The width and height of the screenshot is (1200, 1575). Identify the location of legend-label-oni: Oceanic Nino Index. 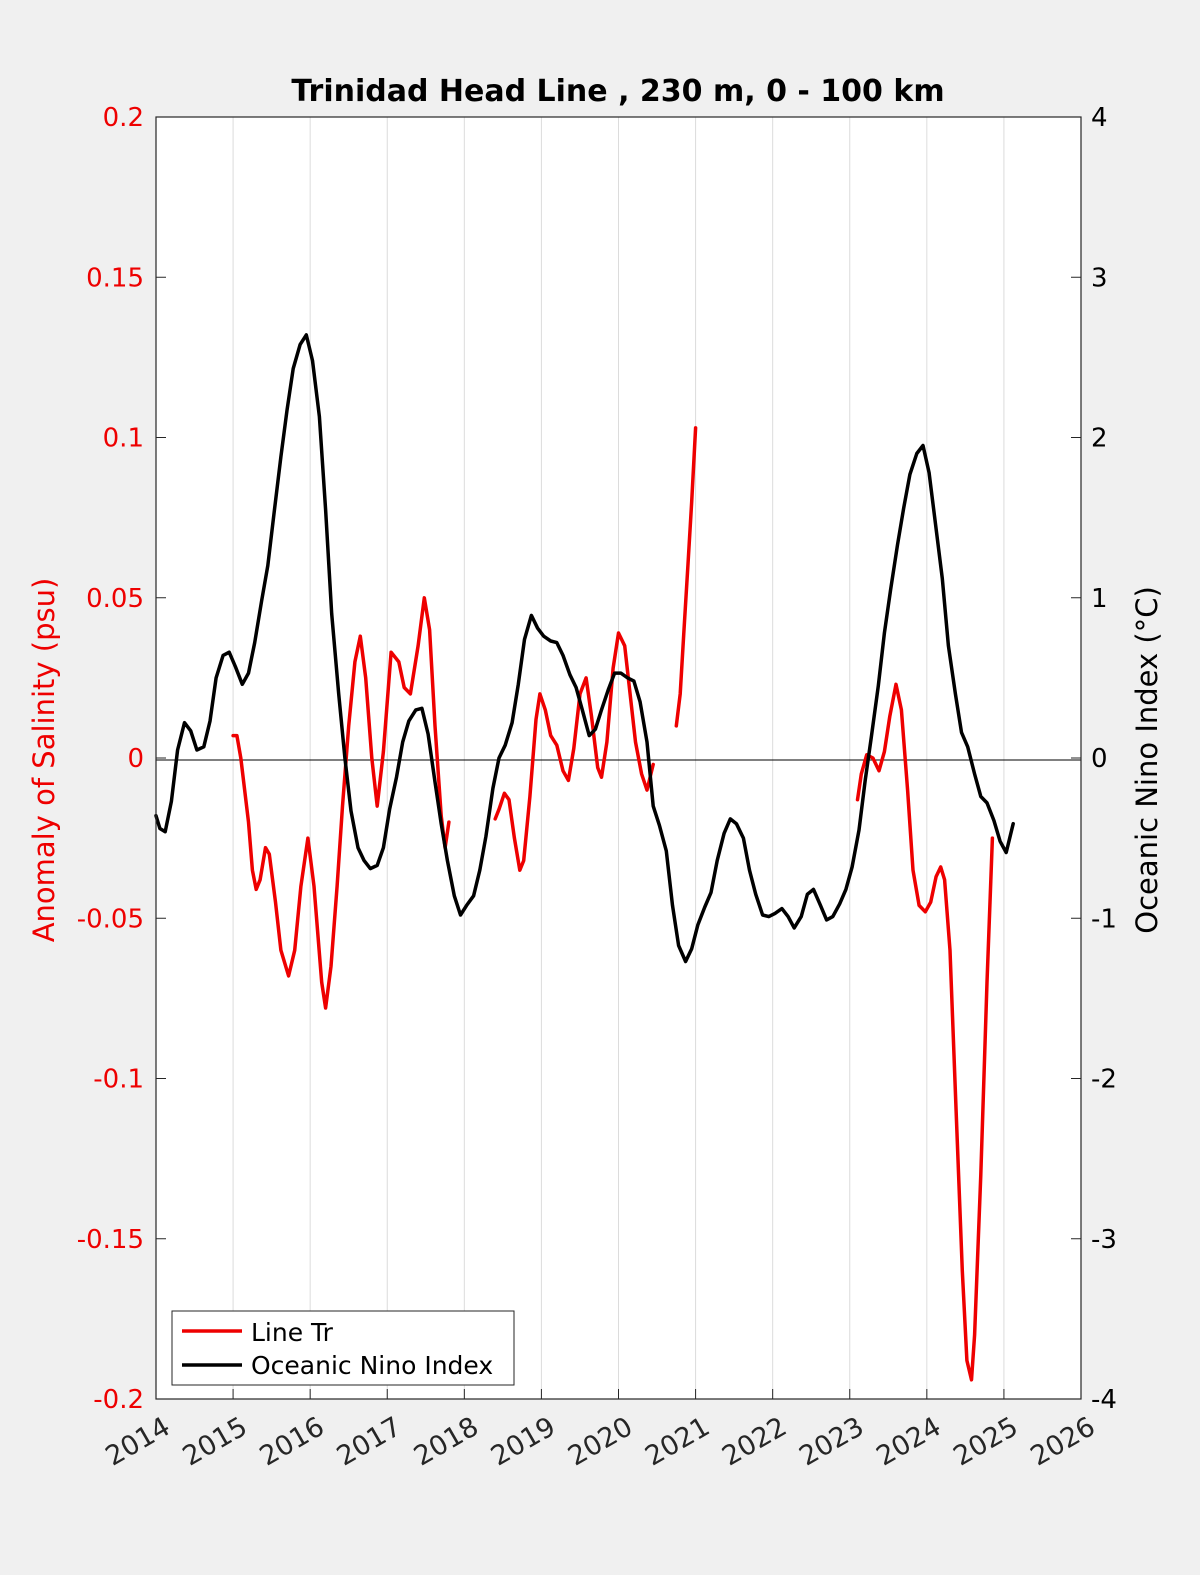
(372, 1365).